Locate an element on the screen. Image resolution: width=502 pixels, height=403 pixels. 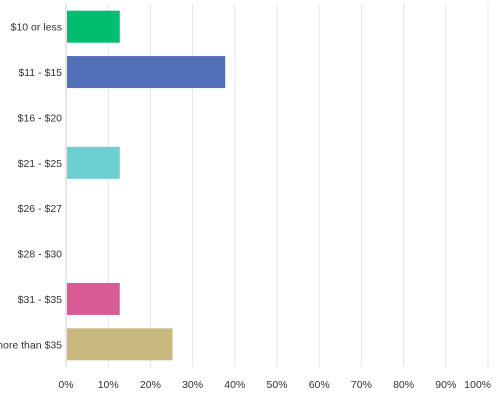
x-tick-label: 0% is located at coordinates (65, 385).